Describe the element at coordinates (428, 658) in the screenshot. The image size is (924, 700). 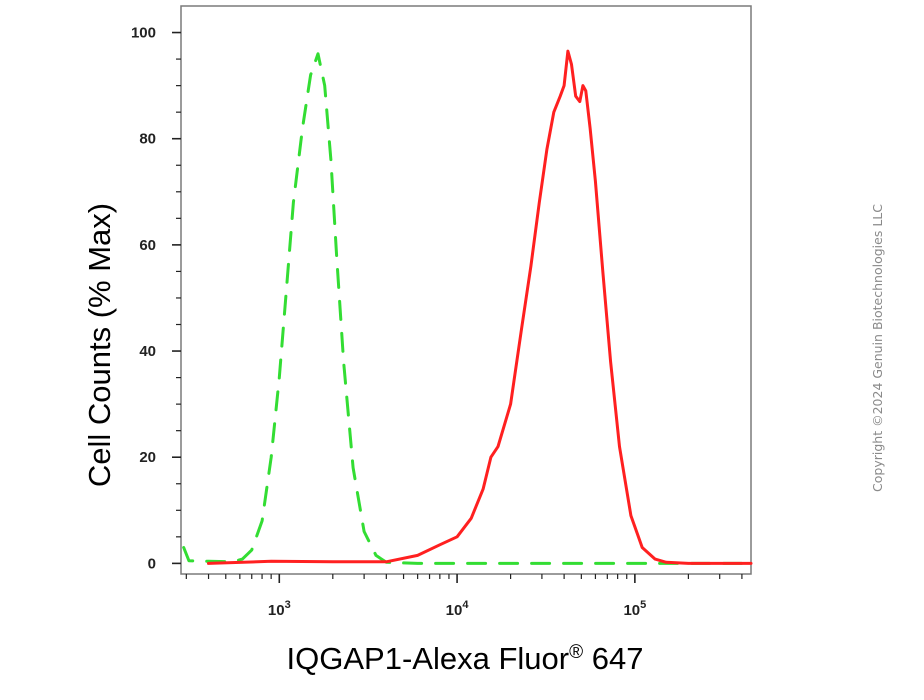
I see `x-axis-title-main: IQGAP1-Alexa Fluor` at that location.